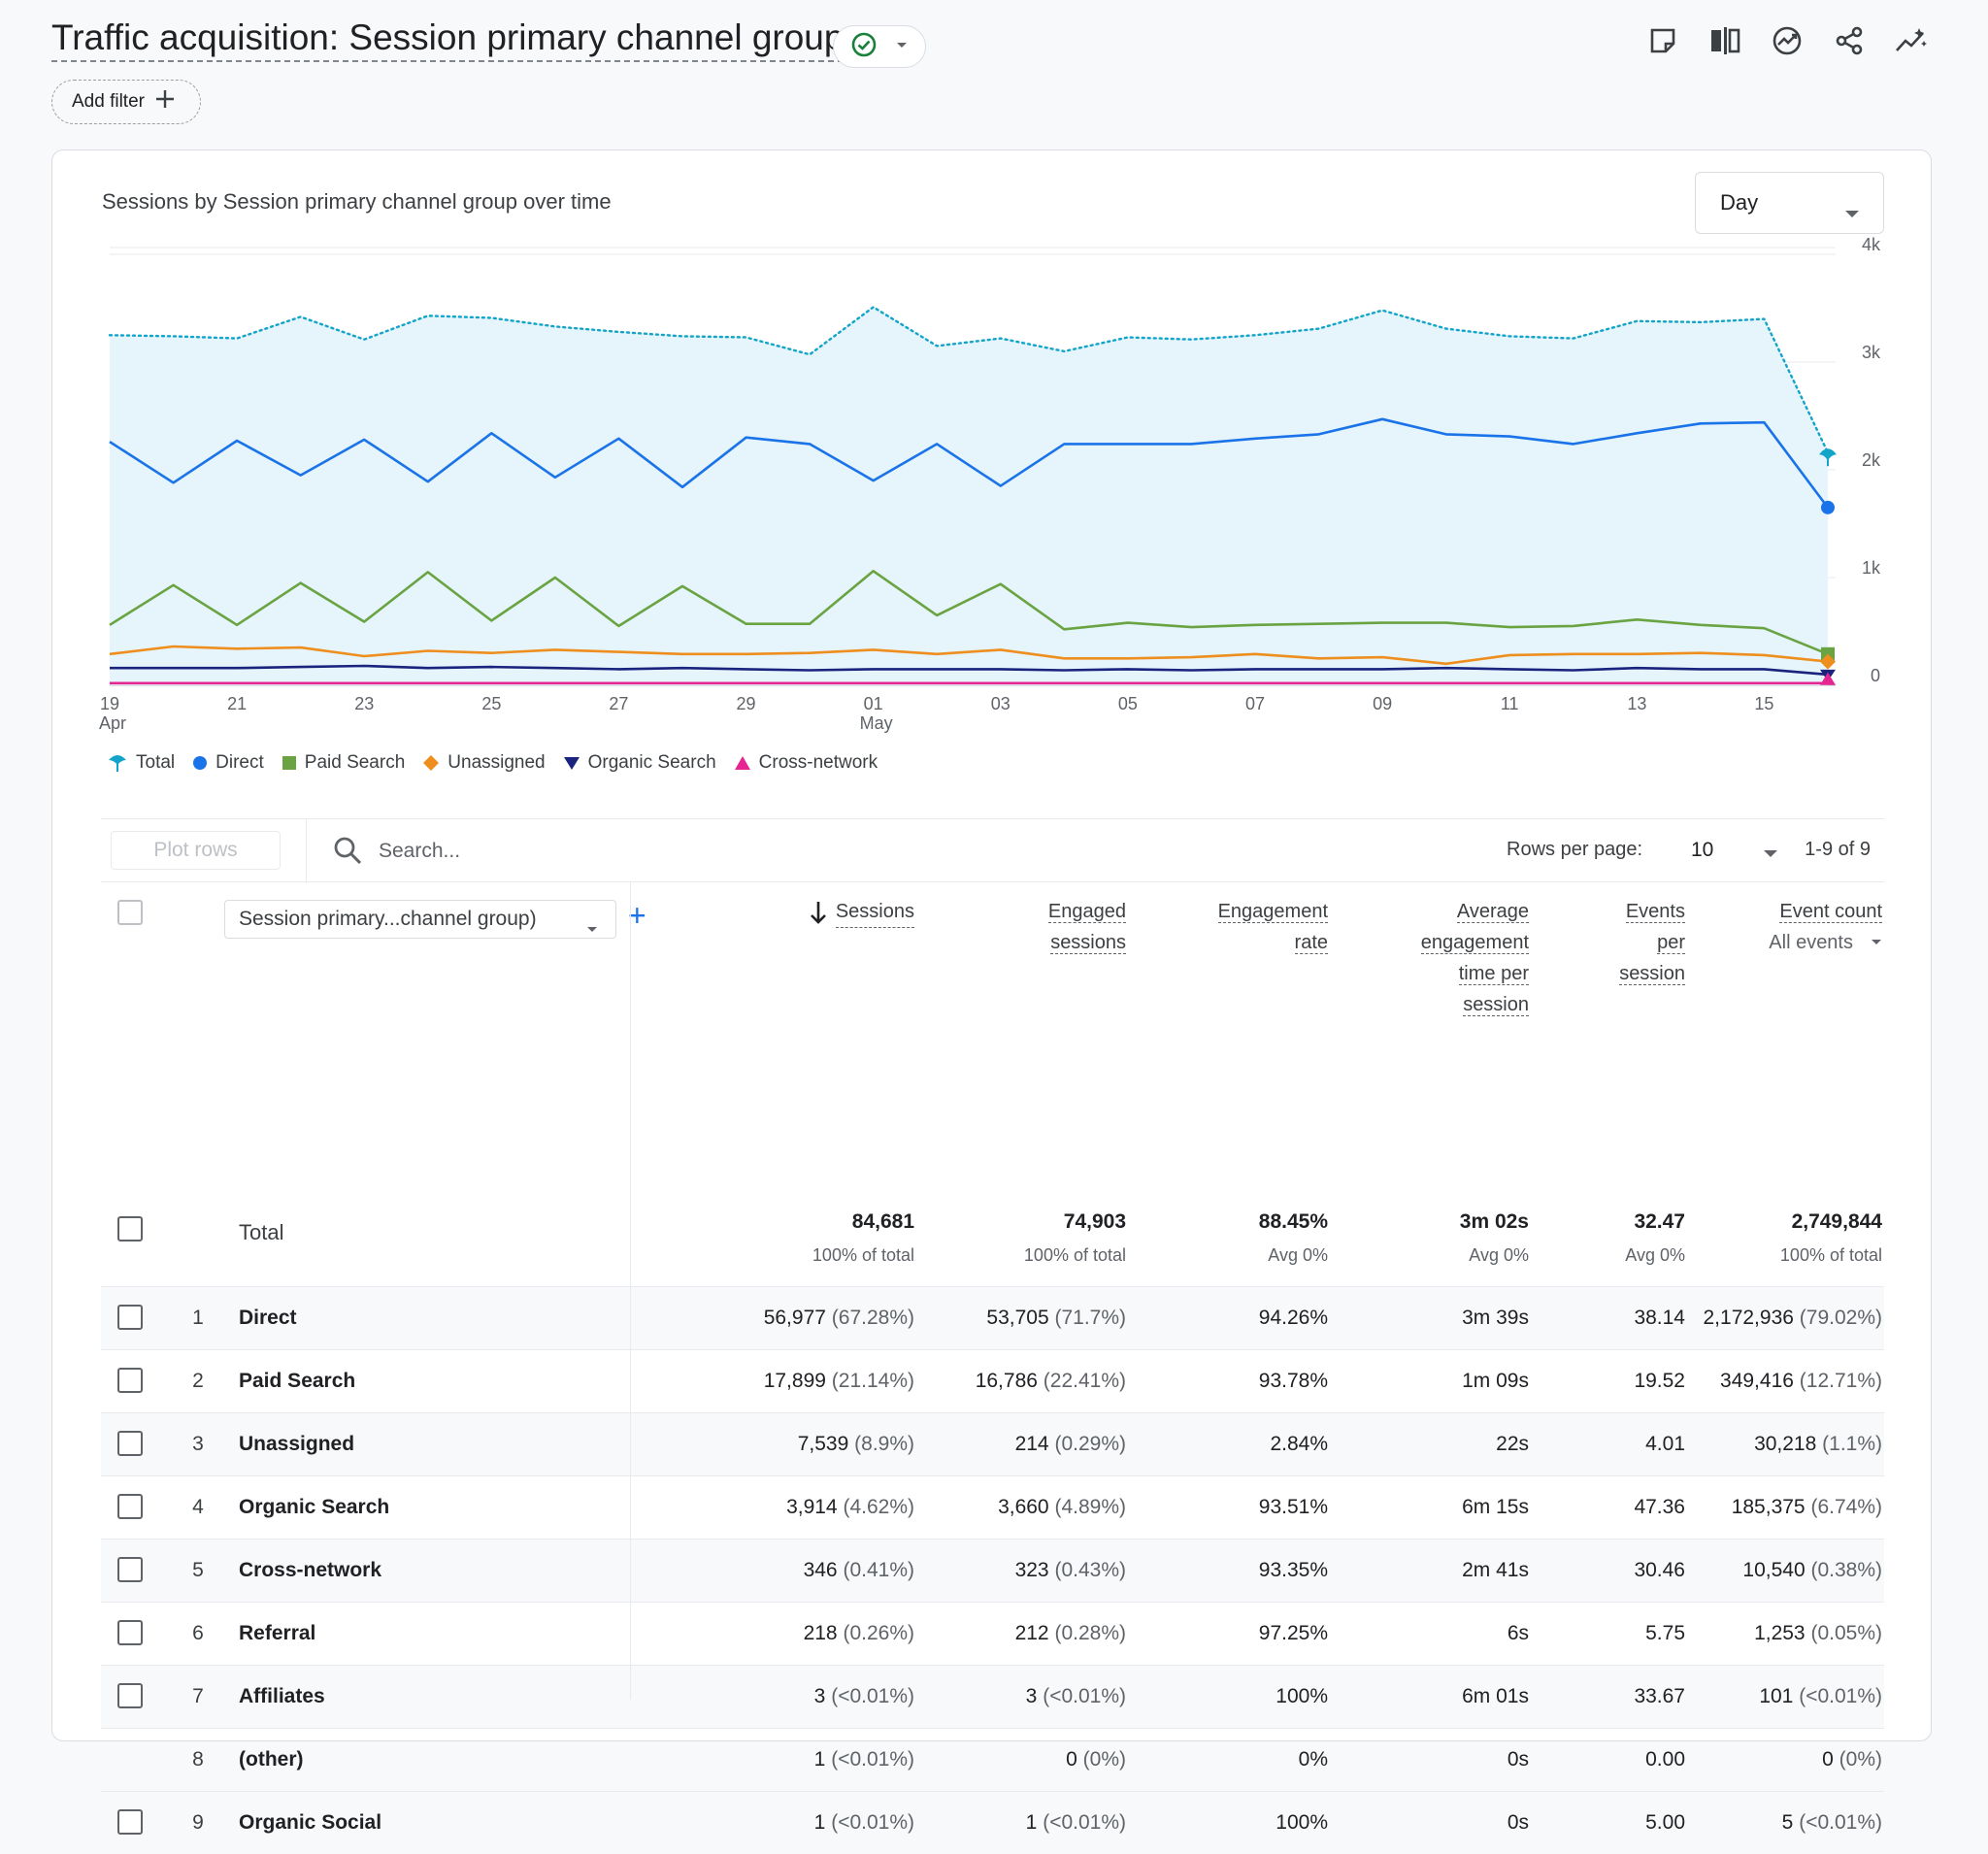 The height and width of the screenshot is (1854, 1988). Describe the element at coordinates (228, 763) in the screenshot. I see `legend-item-direct: Direct` at that location.